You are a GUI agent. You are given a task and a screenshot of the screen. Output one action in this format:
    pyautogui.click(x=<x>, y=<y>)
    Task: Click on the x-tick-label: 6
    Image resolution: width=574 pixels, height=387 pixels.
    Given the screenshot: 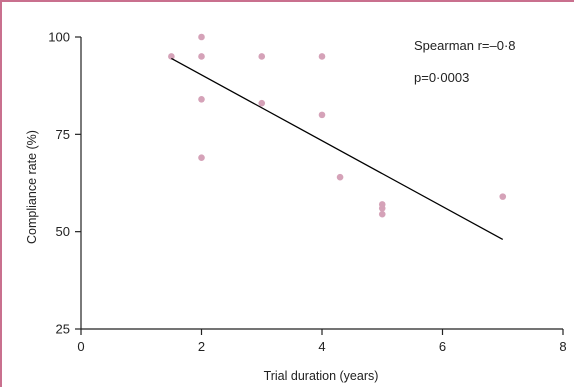 What is the action you would take?
    pyautogui.click(x=442, y=346)
    